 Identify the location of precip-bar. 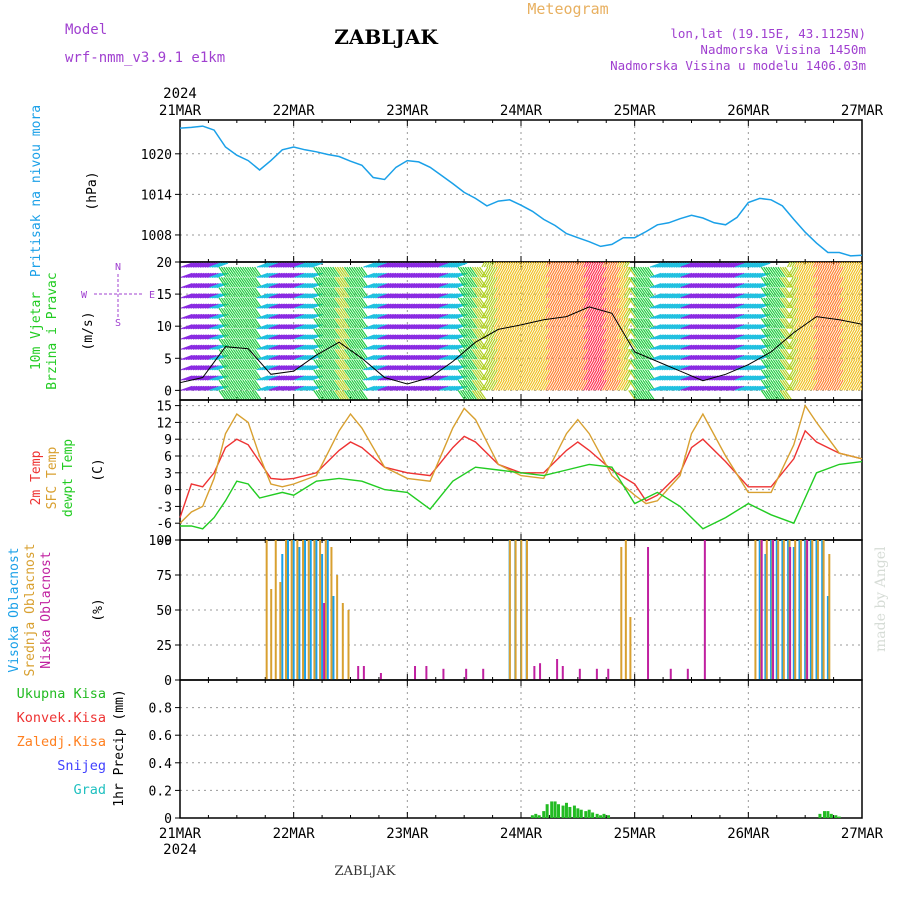
(559, 811).